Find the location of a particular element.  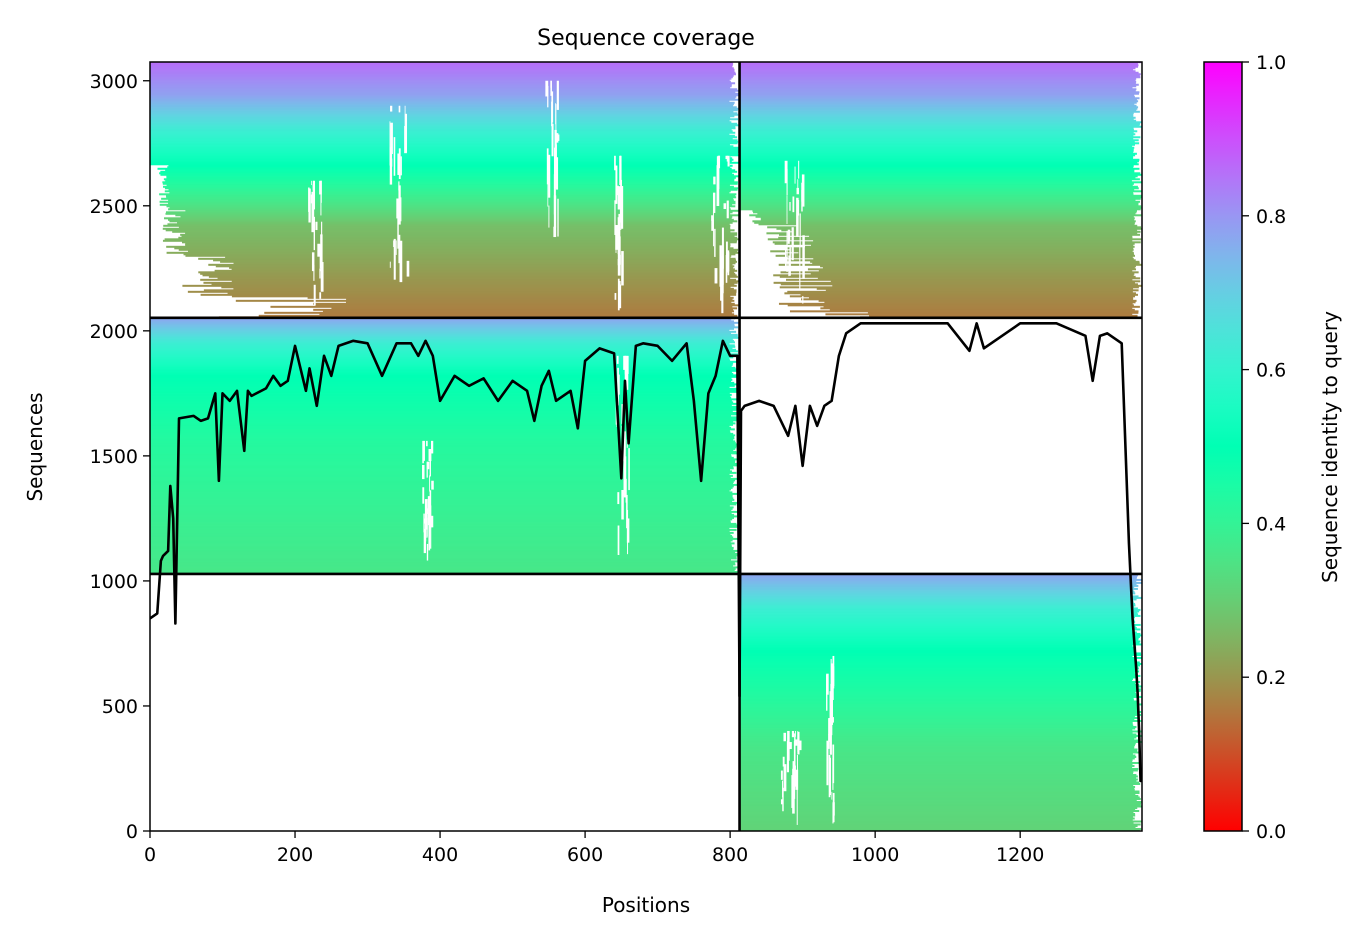

y-tick-label: 1000 is located at coordinates (114, 582).